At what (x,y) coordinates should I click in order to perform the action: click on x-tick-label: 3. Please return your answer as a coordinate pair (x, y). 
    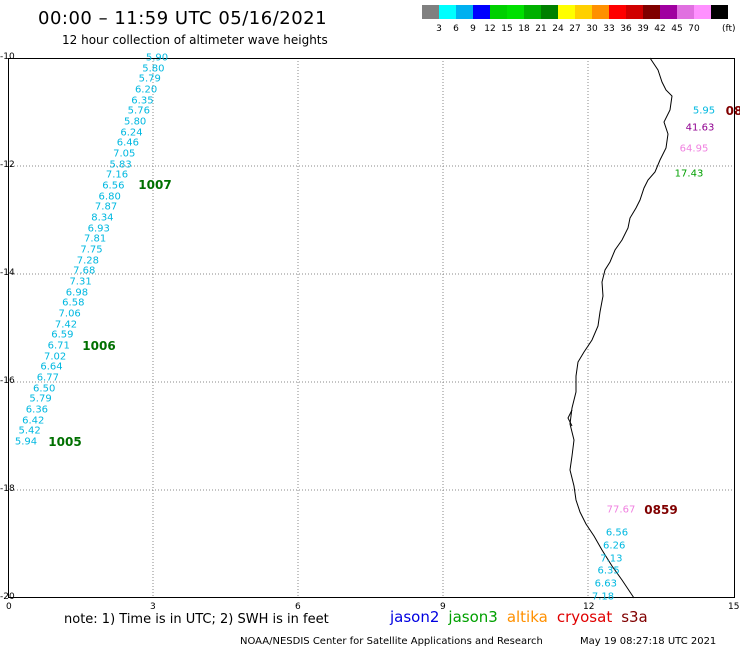
    Looking at the image, I should click on (153, 607).